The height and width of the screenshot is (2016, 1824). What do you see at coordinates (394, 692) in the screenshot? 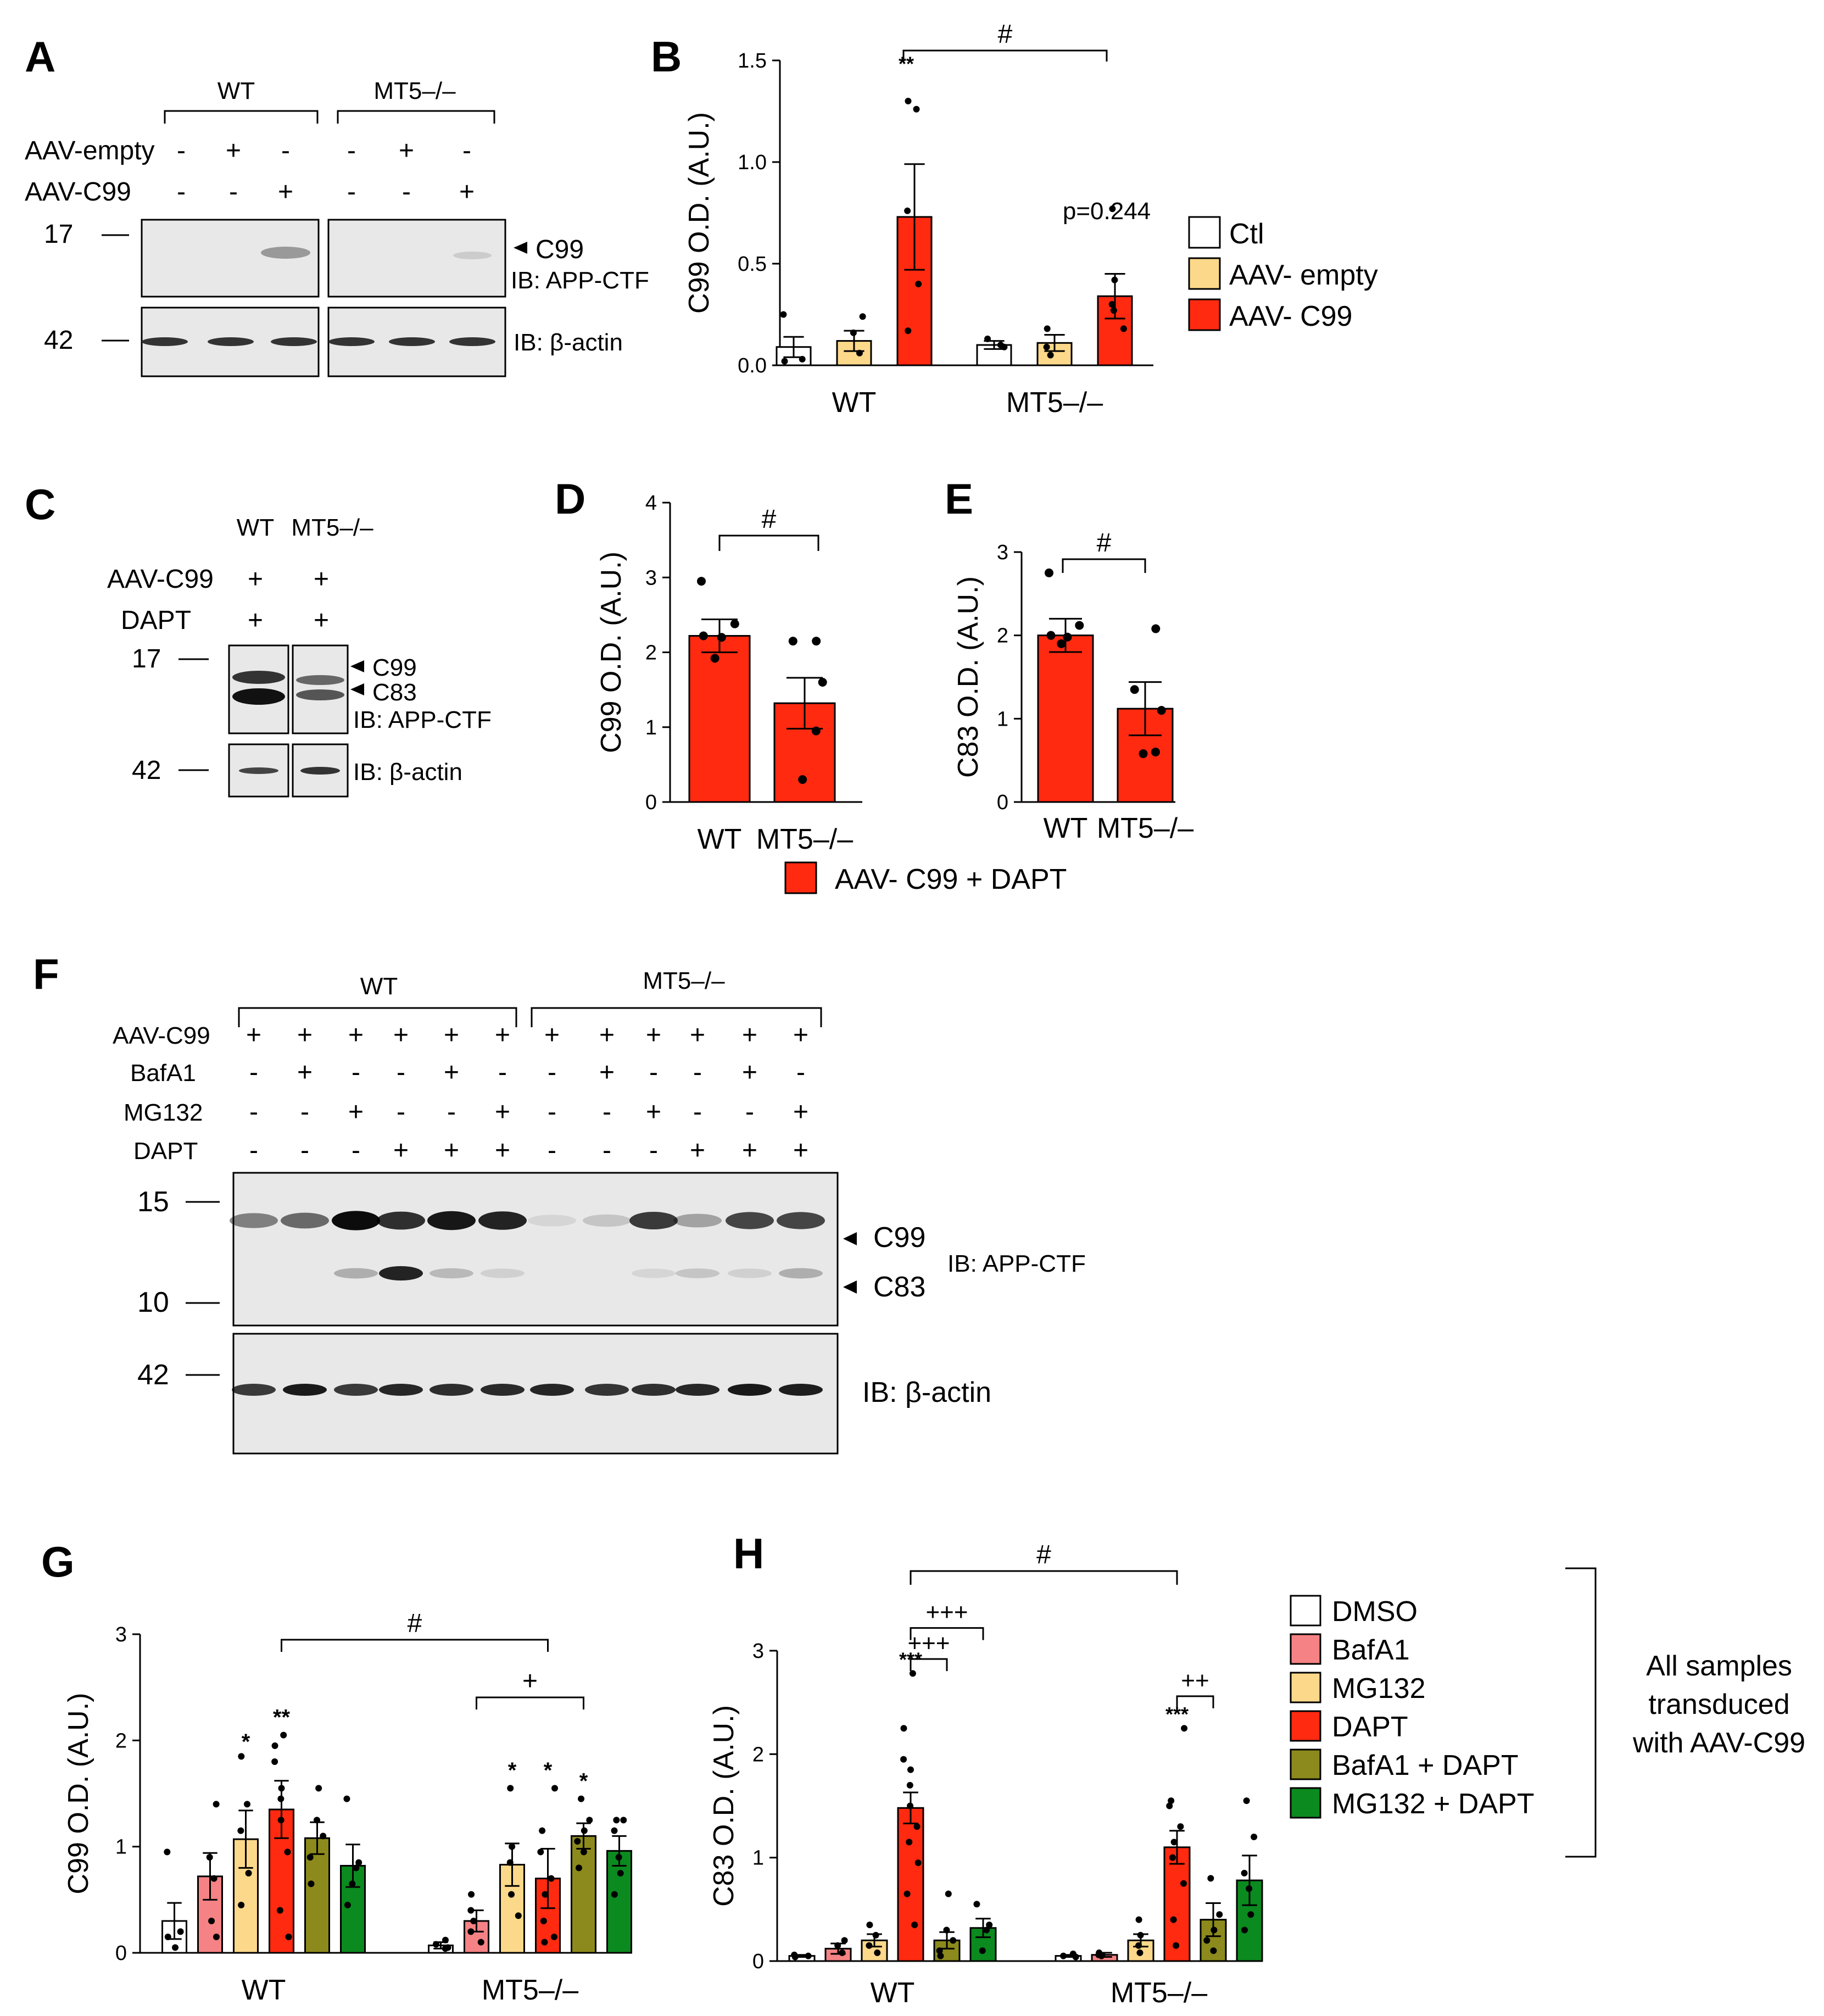
I see `blot-c-band-c83: C83` at bounding box center [394, 692].